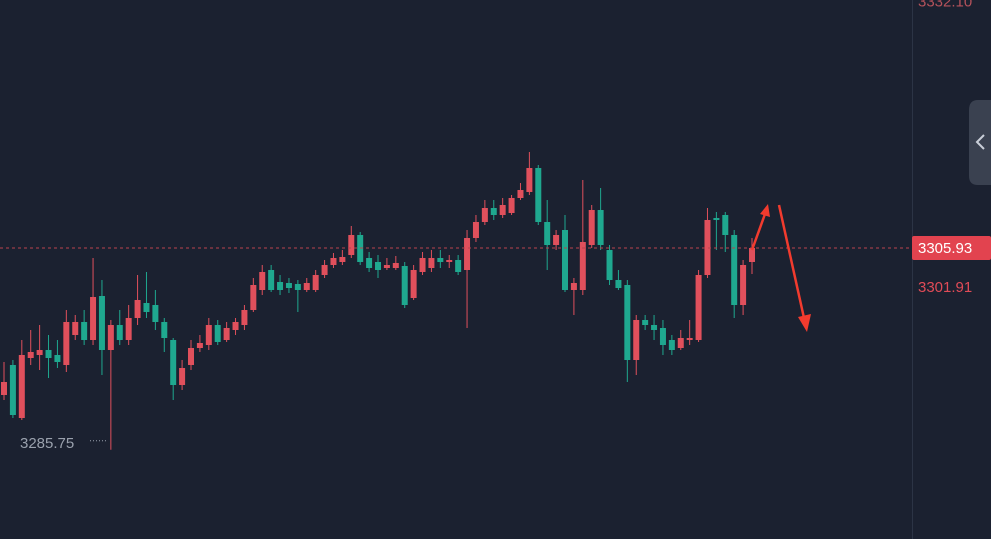 The height and width of the screenshot is (539, 991). What do you see at coordinates (780, 268) in the screenshot?
I see `annotation-arrows` at bounding box center [780, 268].